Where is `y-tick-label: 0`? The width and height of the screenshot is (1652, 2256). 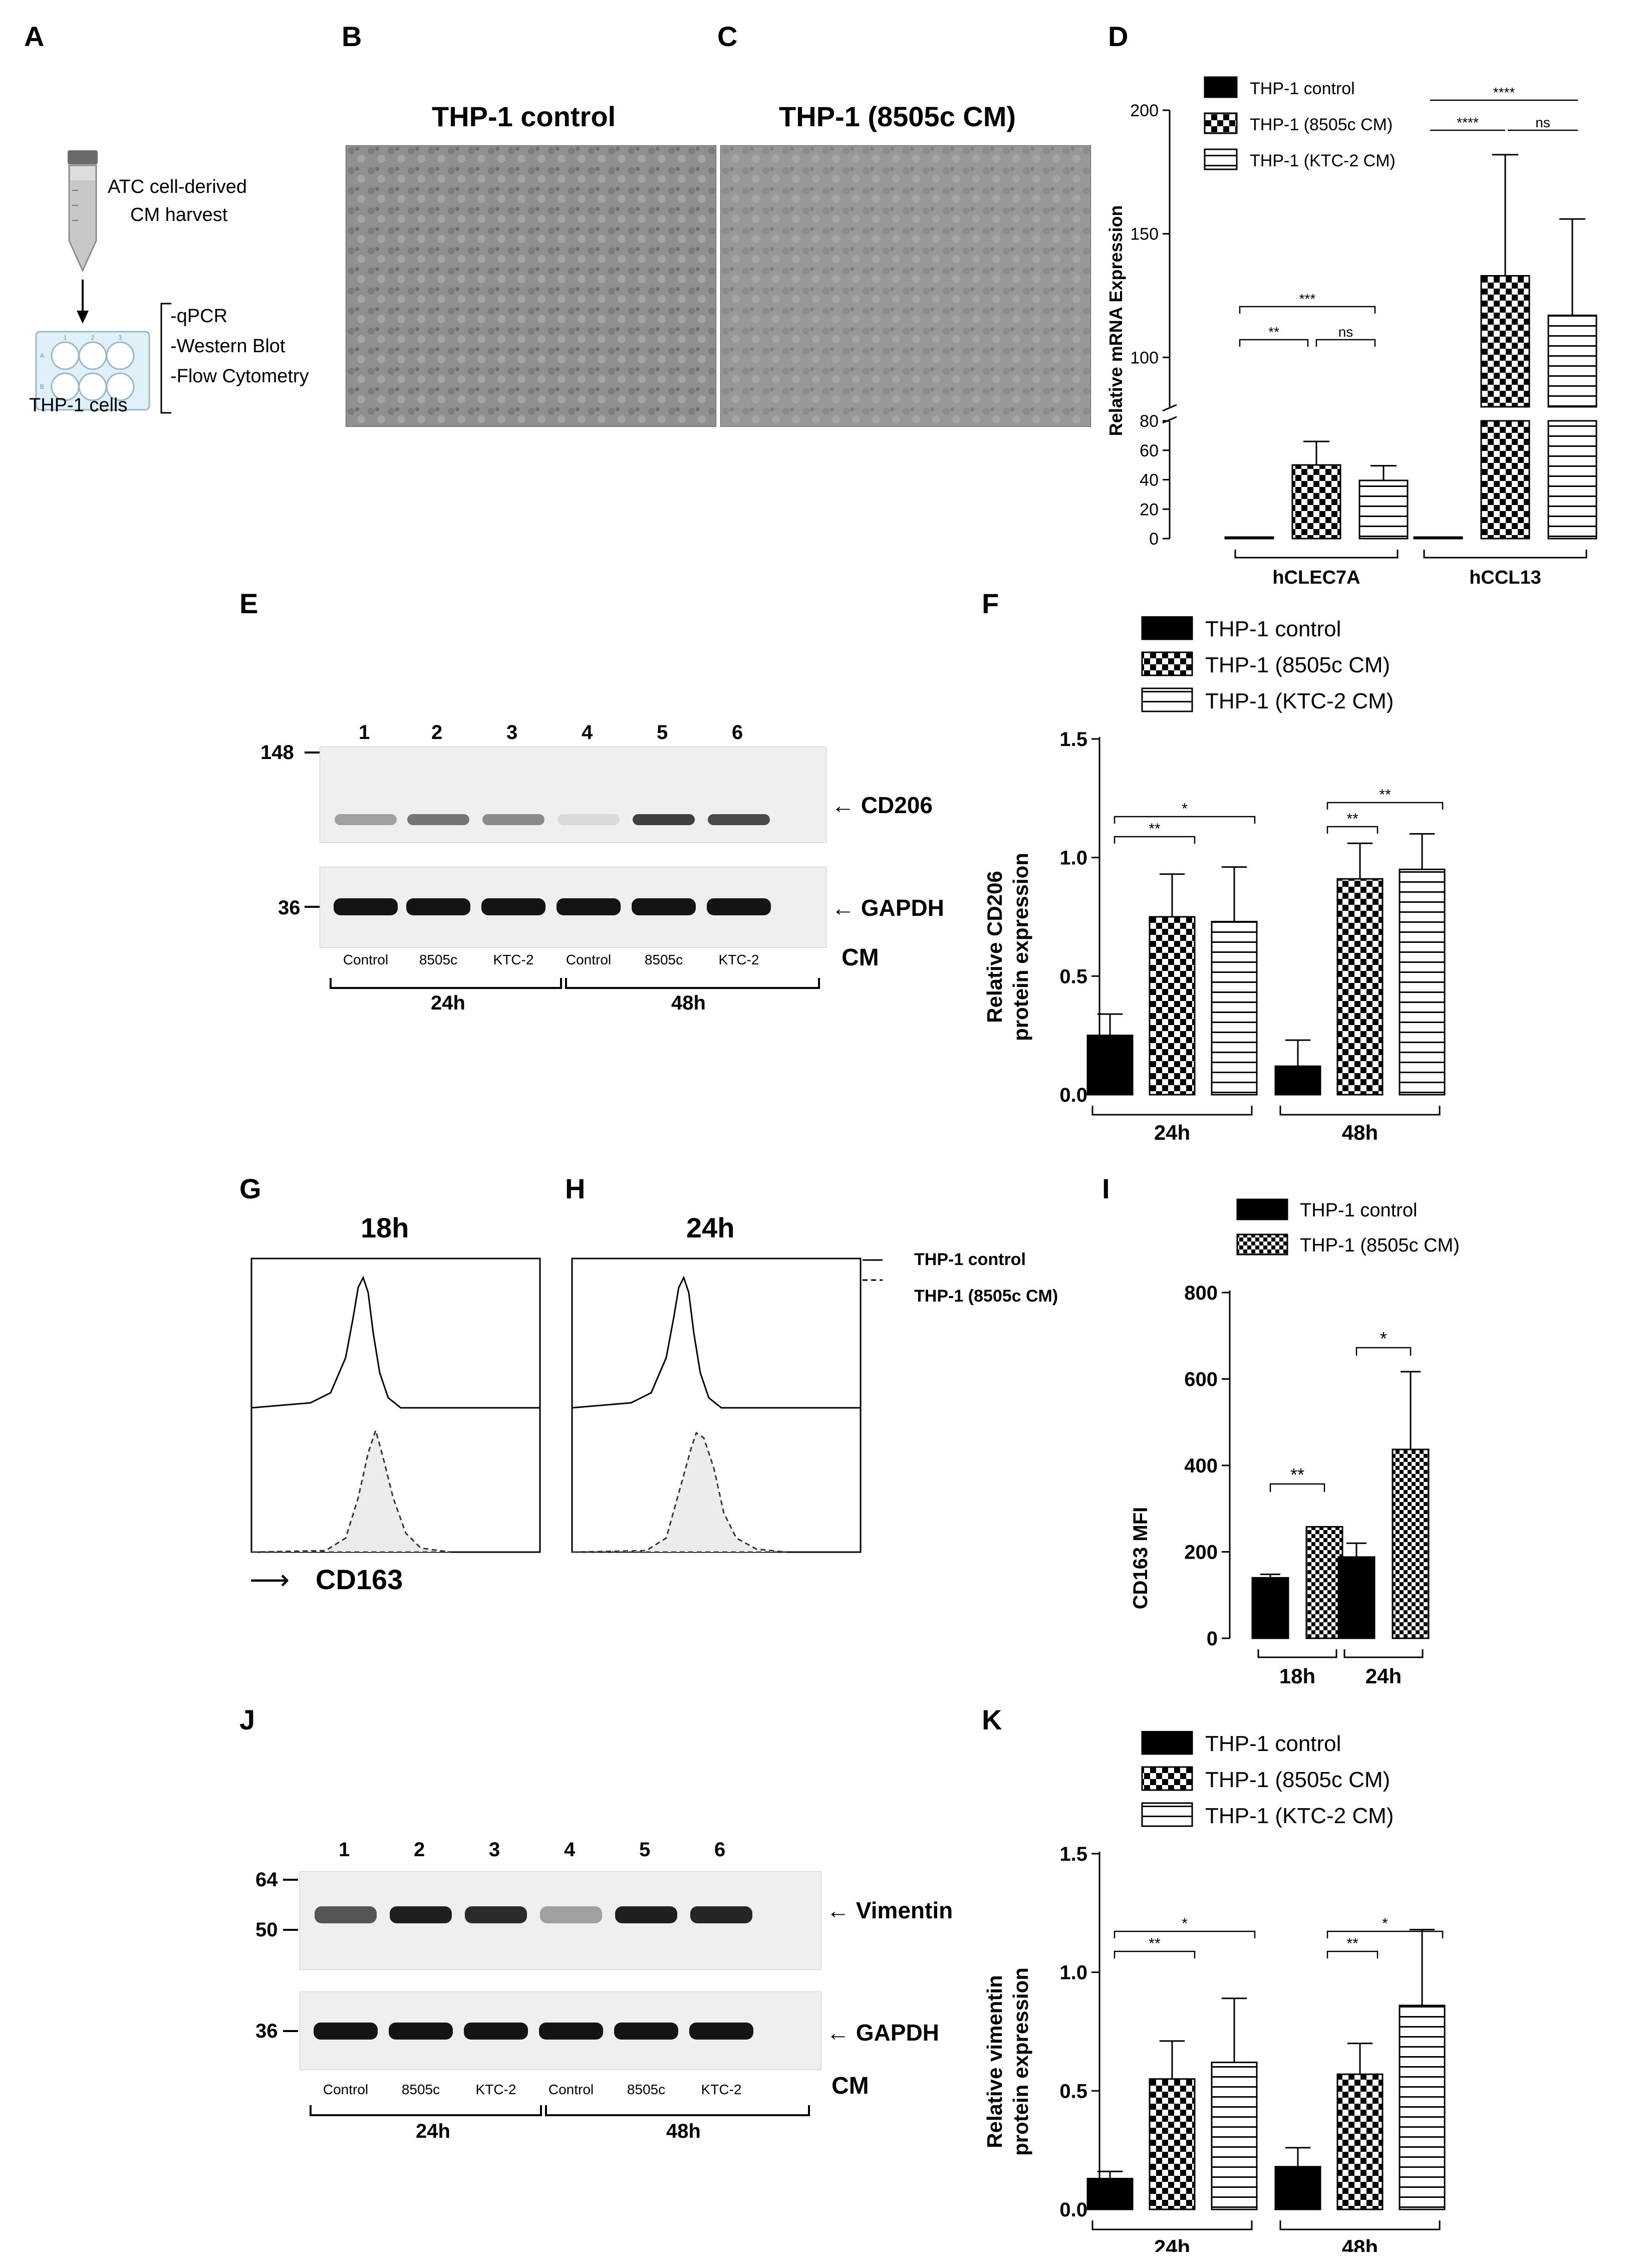 y-tick-label: 0 is located at coordinates (1212, 1639).